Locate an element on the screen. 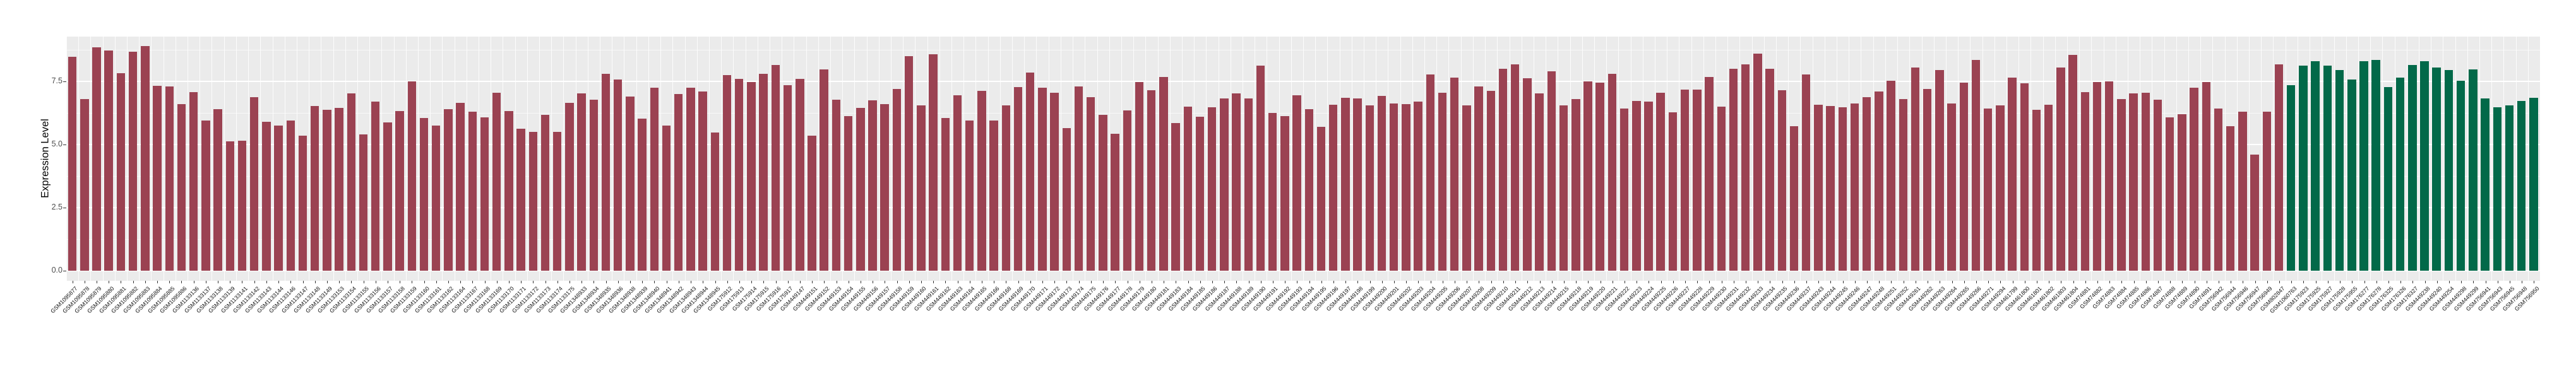 Image resolution: width=2576 pixels, height=366 pixels. bar-GSM74891 is located at coordinates (2206, 176).